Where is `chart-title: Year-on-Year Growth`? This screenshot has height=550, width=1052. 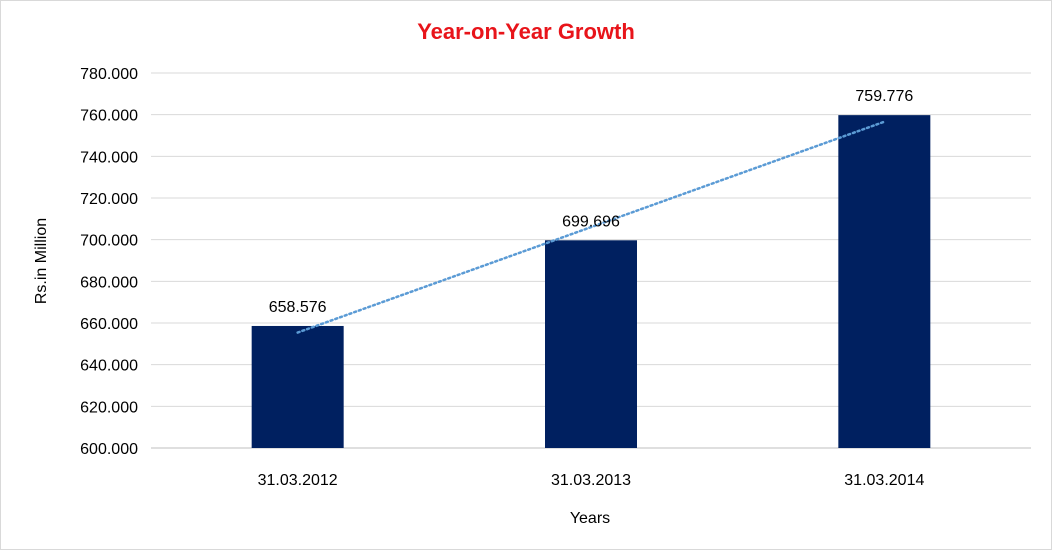
chart-title: Year-on-Year Growth is located at coordinates (526, 31).